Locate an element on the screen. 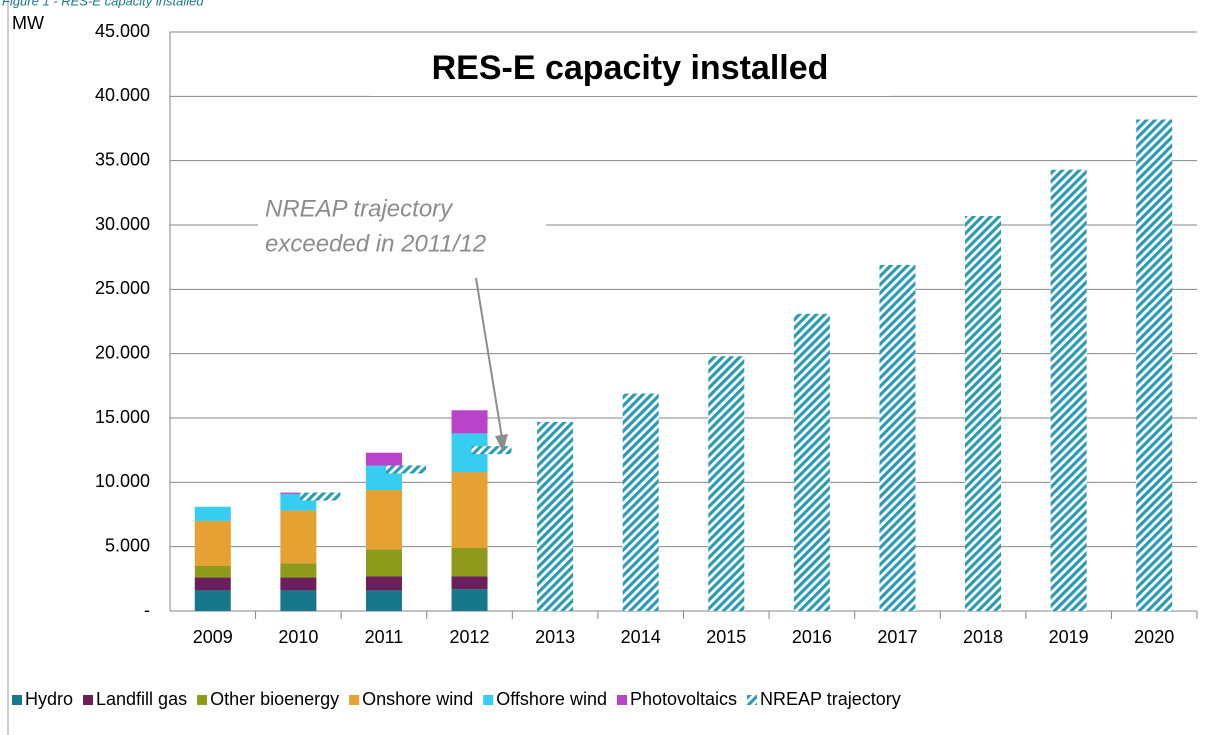 The height and width of the screenshot is (735, 1213). chart-title: RES-E capacity installed is located at coordinates (630, 68).